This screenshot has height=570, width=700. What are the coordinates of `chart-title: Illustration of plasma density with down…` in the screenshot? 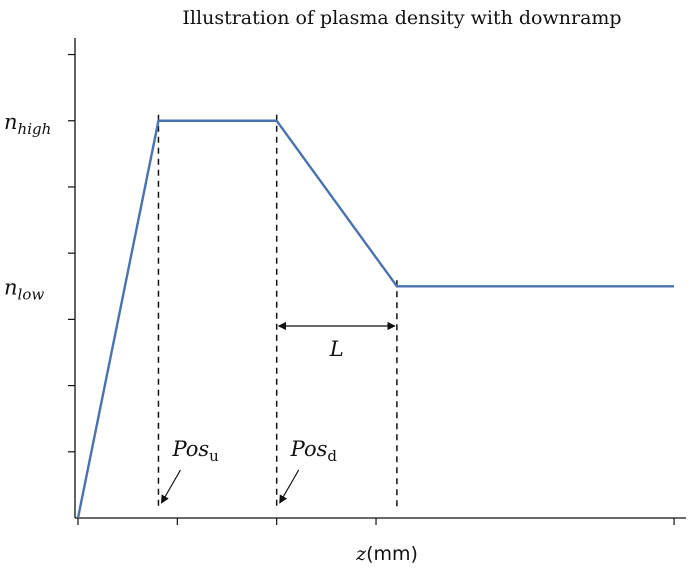 It's located at (401, 18).